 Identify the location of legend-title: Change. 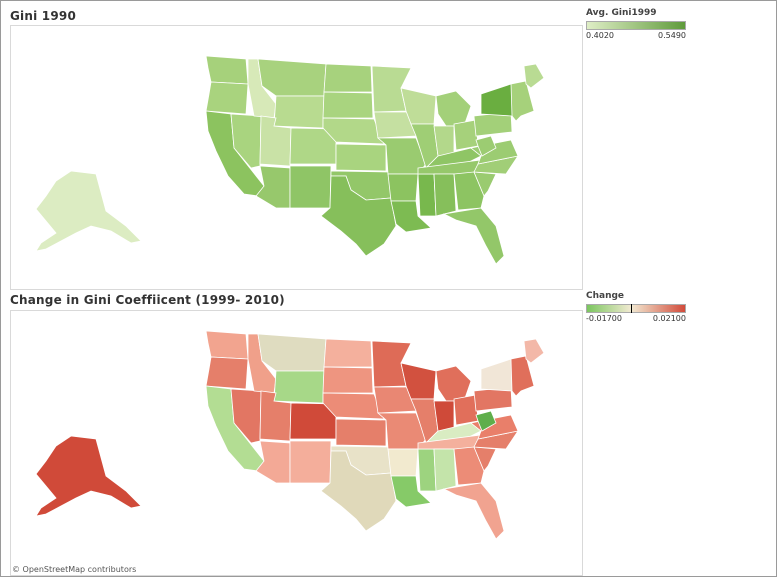
(605, 296).